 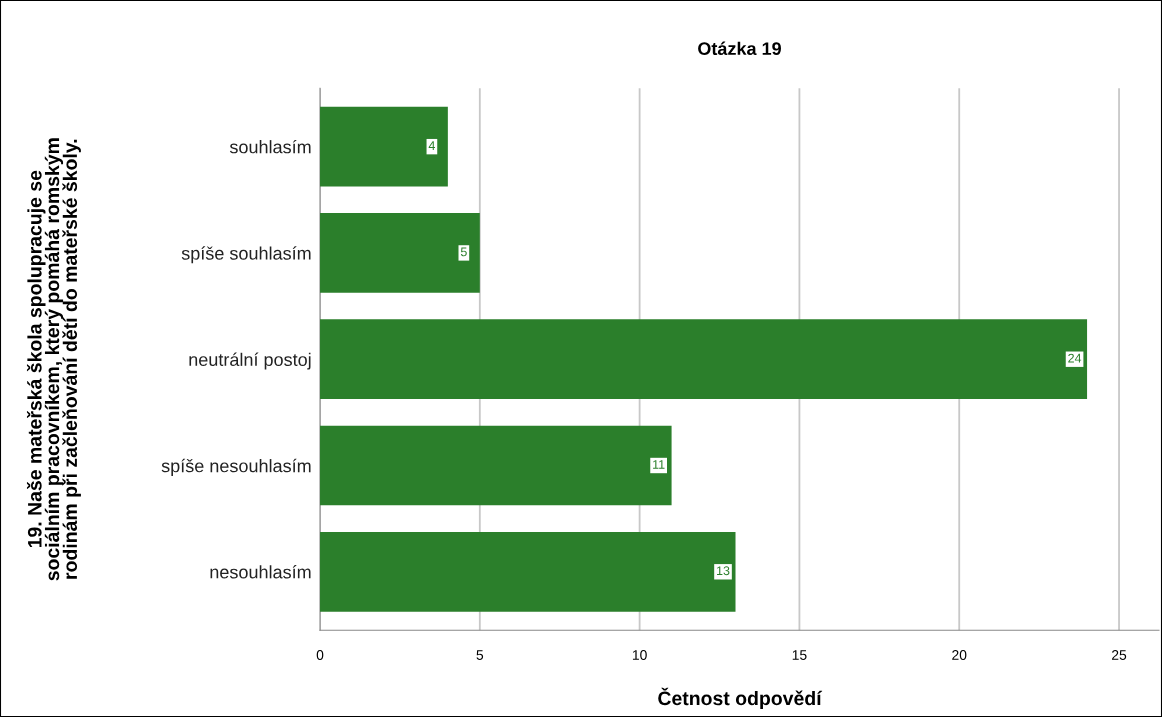 I want to click on chart-title: Otázka 19, so click(x=739, y=48).